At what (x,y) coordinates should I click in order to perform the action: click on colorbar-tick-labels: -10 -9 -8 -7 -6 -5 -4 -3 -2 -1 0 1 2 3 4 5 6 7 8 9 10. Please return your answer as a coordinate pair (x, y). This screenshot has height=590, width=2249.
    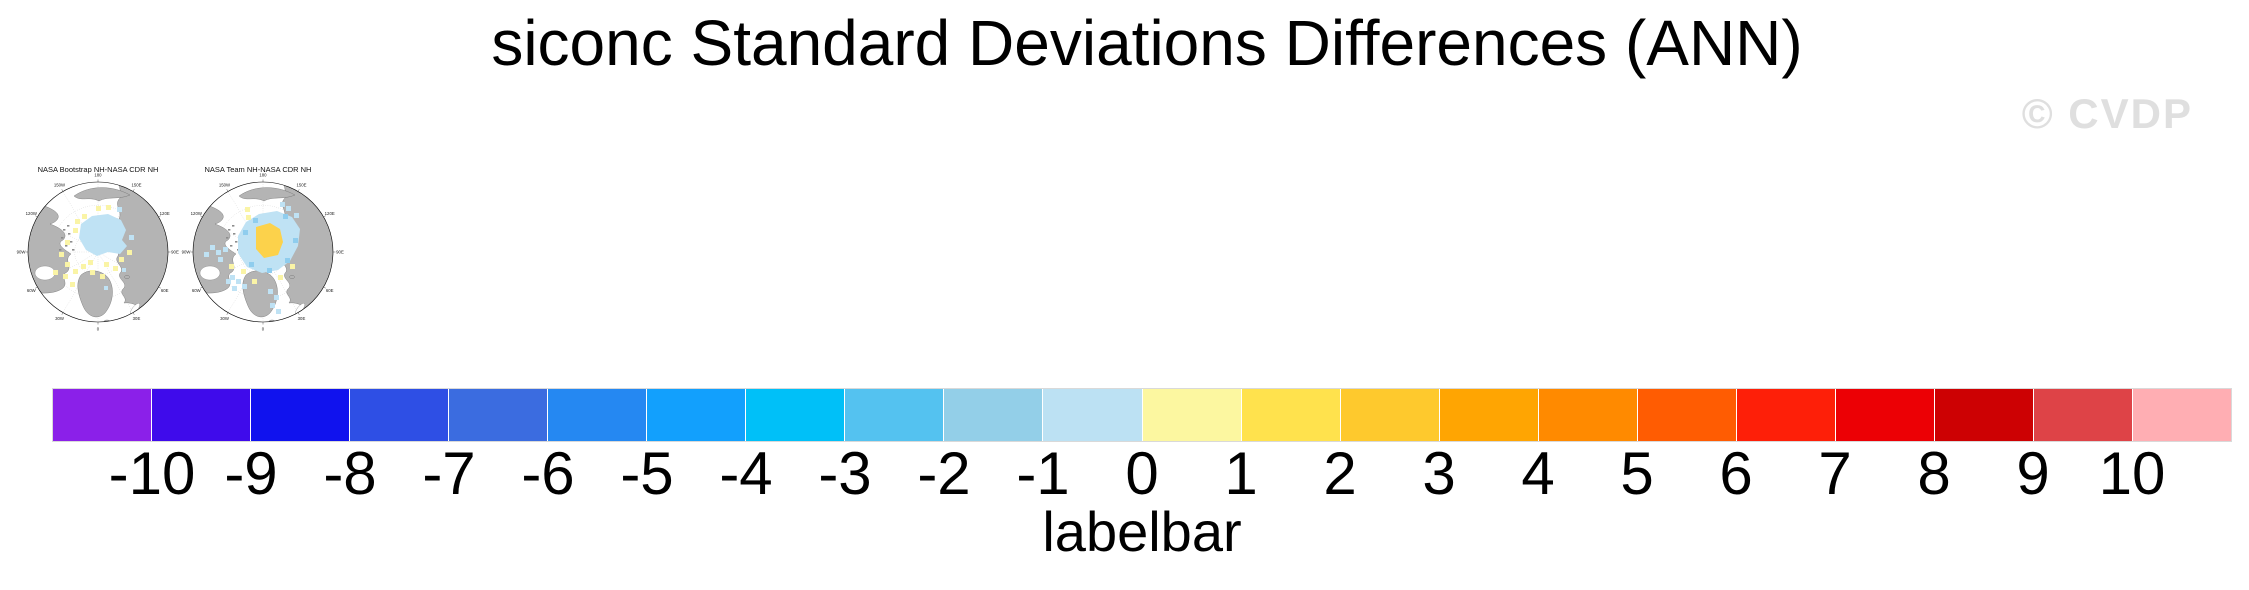
    Looking at the image, I should click on (1142, 476).